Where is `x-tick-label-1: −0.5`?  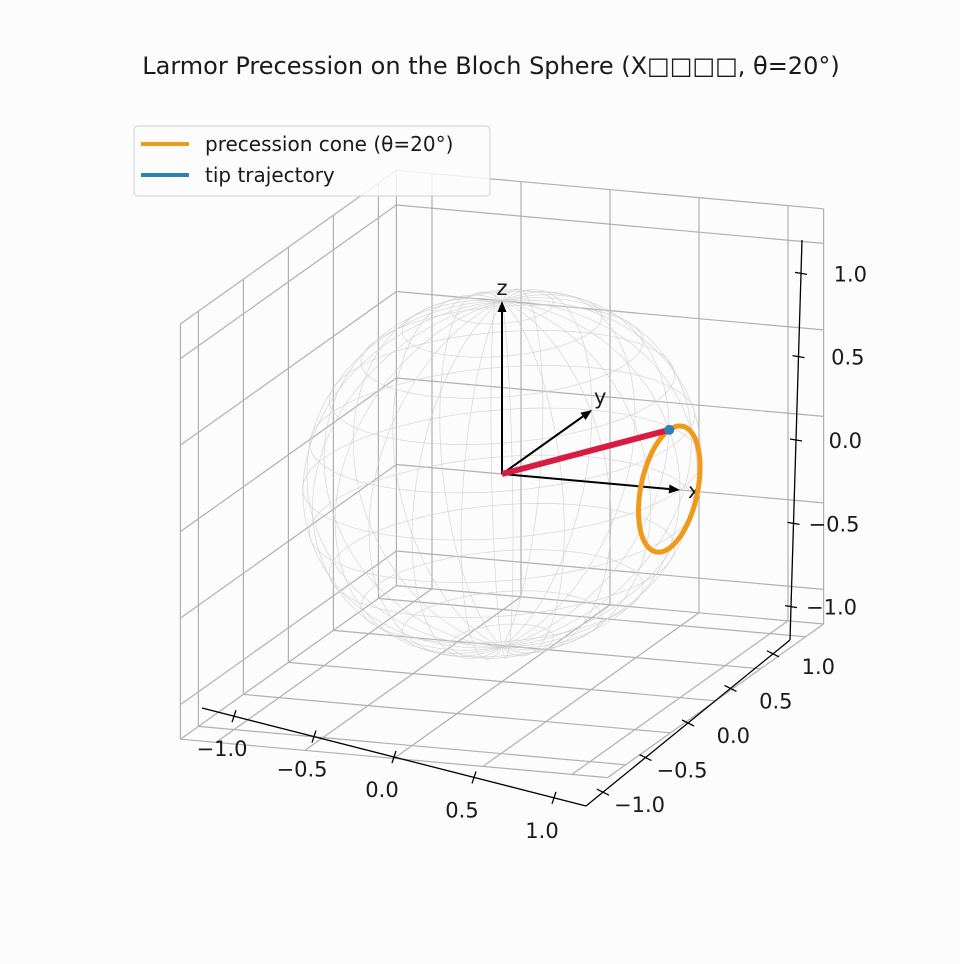 x-tick-label-1: −0.5 is located at coordinates (302, 770).